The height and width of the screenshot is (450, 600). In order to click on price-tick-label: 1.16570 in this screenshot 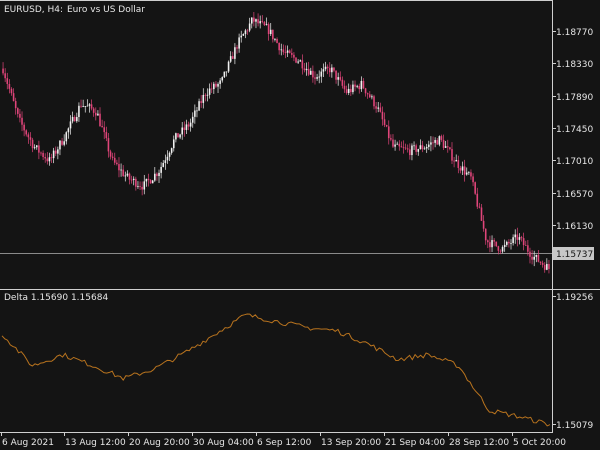, I will do `click(574, 195)`.